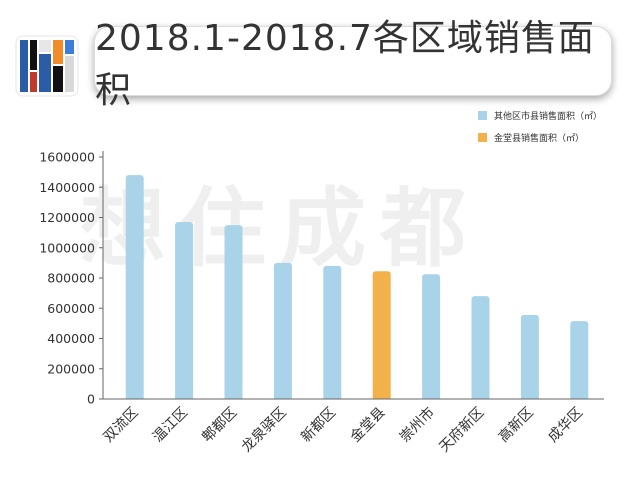 The height and width of the screenshot is (497, 640). I want to click on x-tick-label: 新都区, so click(318, 425).